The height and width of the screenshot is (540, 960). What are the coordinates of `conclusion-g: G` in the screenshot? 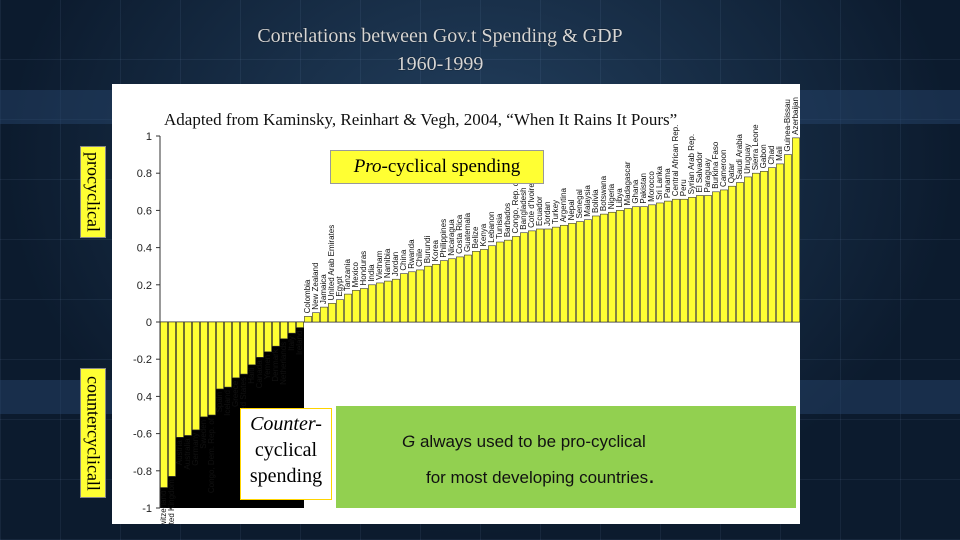 It's located at (409, 441).